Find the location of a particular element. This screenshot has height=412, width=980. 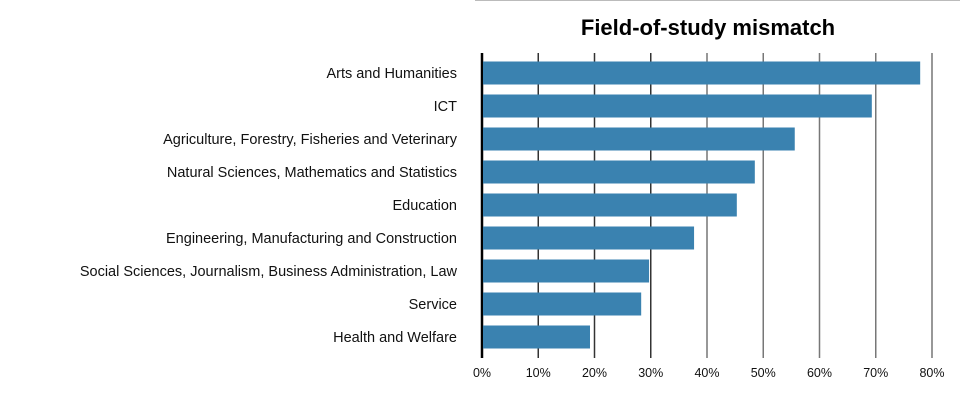

x-tick-label: 60% is located at coordinates (819, 373).